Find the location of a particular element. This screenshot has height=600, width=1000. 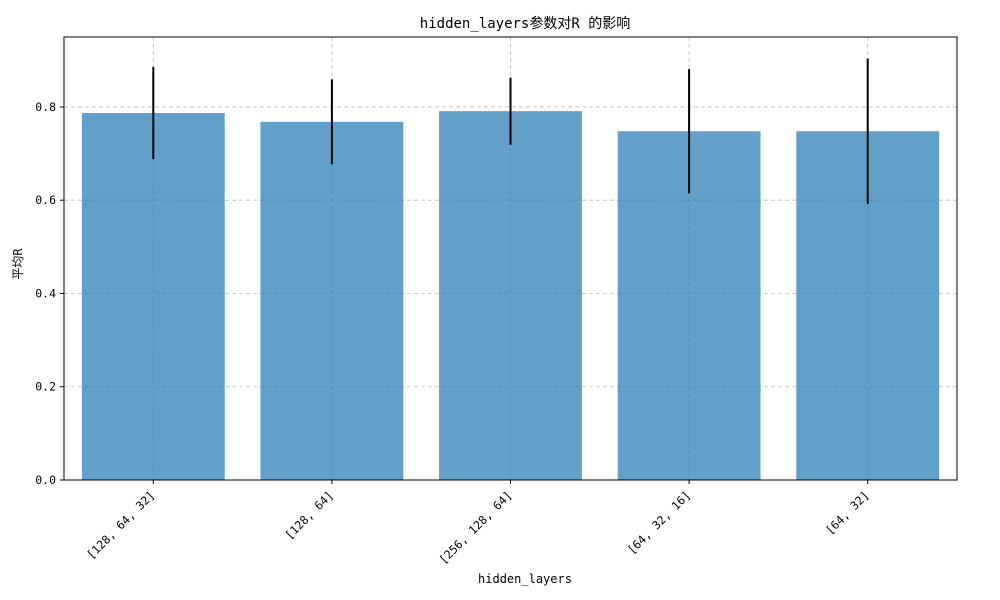

y-axis: 0.0 0.2 0.4 0.6 0.8 is located at coordinates (49, 293).